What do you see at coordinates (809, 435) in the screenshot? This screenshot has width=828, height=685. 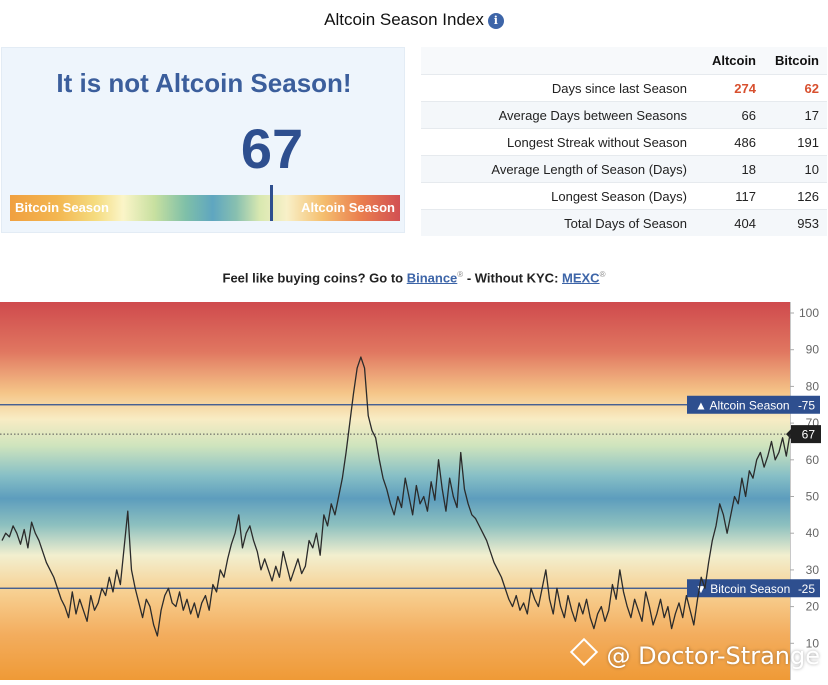 I see `current-value-label: 67` at bounding box center [809, 435].